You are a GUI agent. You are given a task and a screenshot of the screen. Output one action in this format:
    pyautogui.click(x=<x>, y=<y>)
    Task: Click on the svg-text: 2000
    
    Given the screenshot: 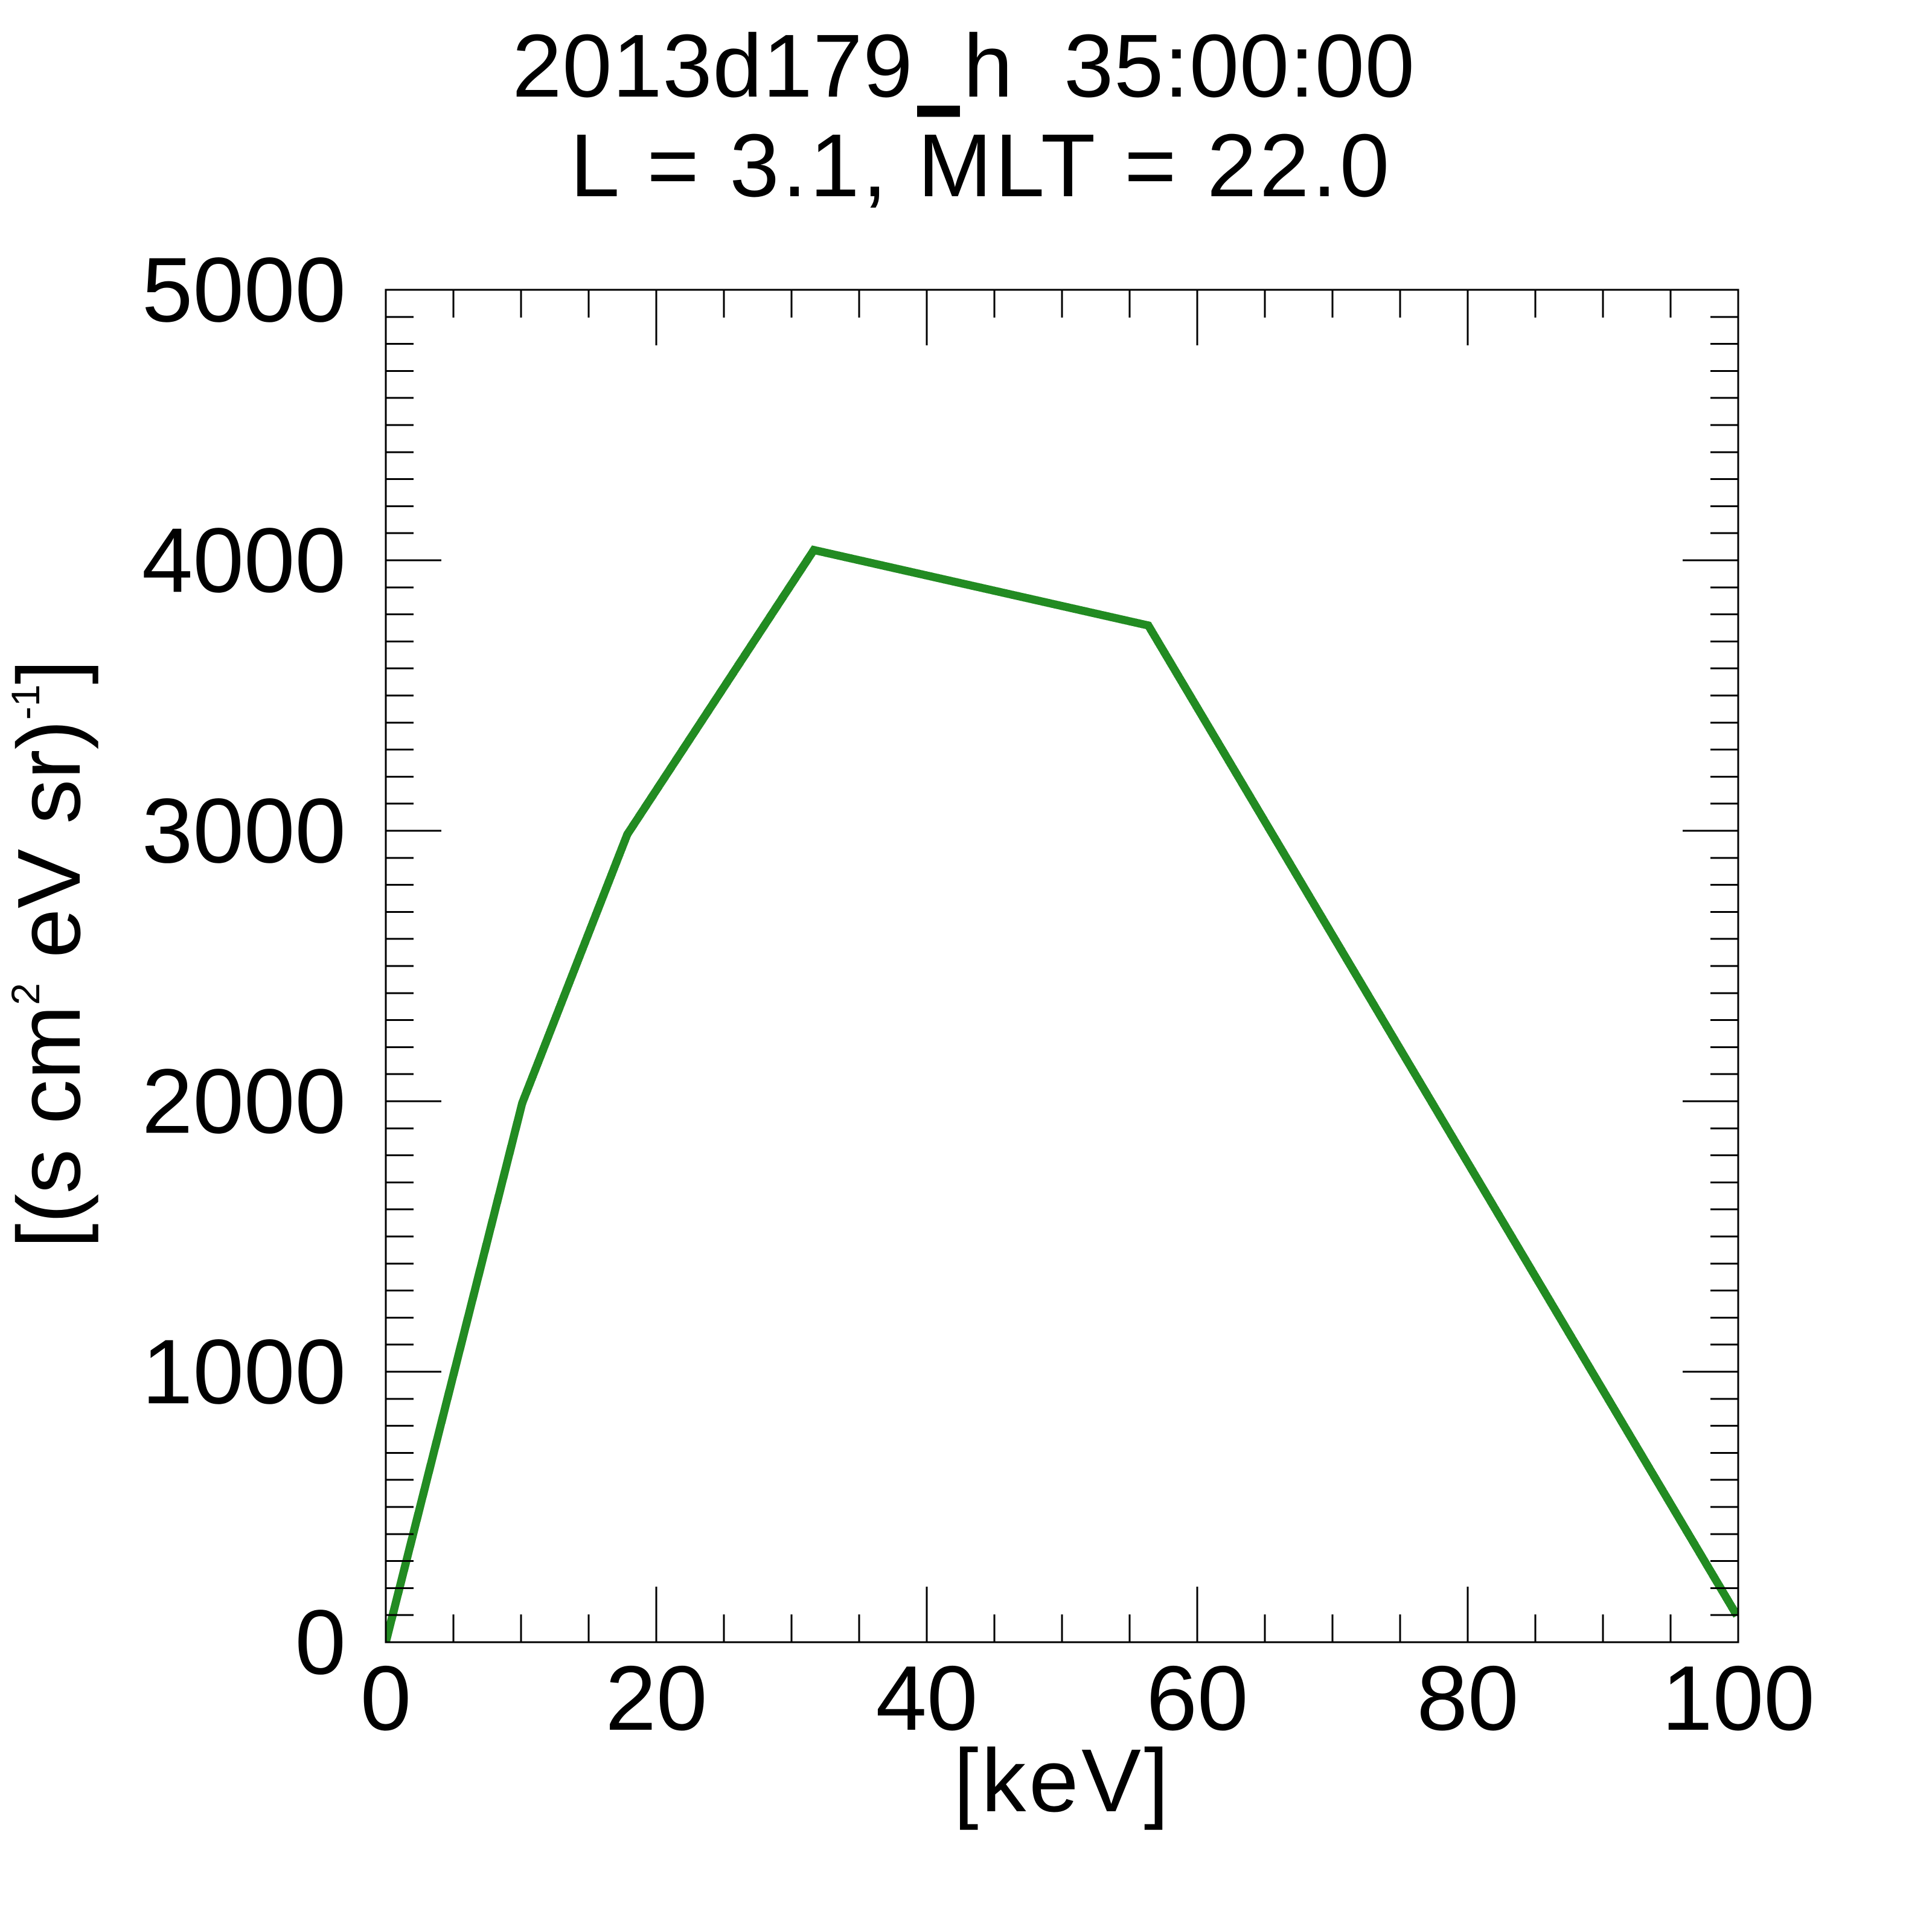 What is the action you would take?
    pyautogui.click(x=244, y=1101)
    